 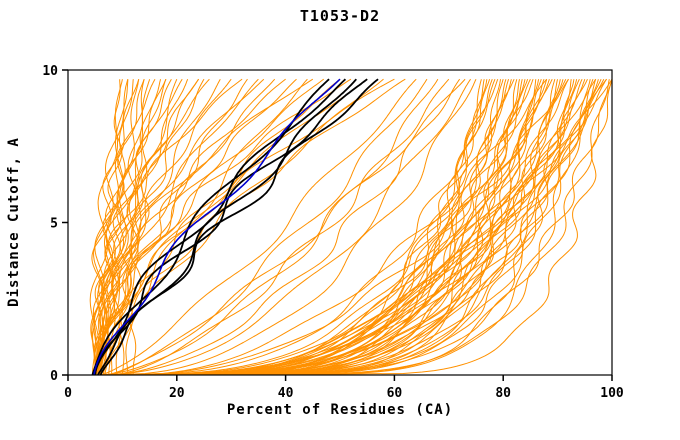 What do you see at coordinates (14, 222) in the screenshot?
I see `y-axis-label: Distance Cutoff, A` at bounding box center [14, 222].